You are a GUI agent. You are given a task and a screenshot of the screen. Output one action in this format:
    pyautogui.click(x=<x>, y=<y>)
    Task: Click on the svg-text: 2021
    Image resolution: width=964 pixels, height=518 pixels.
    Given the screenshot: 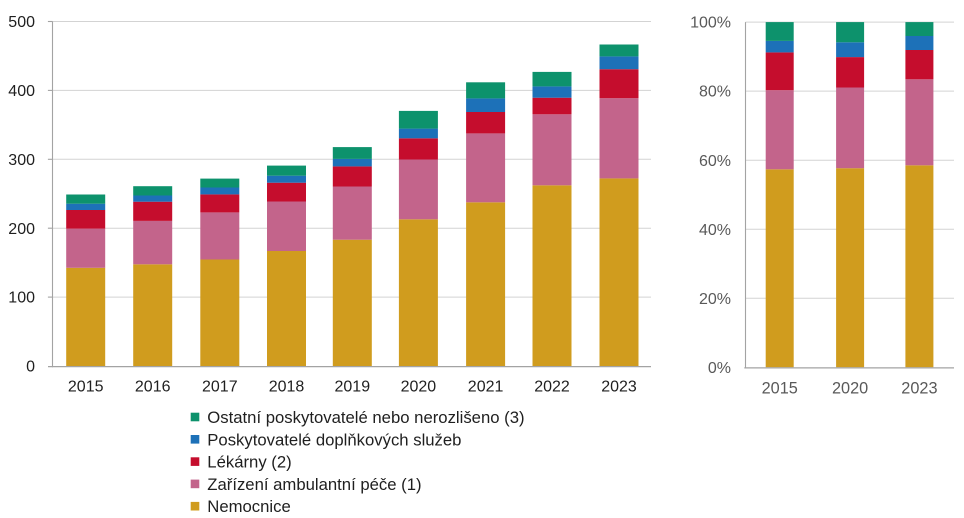 What is the action you would take?
    pyautogui.click(x=486, y=387)
    